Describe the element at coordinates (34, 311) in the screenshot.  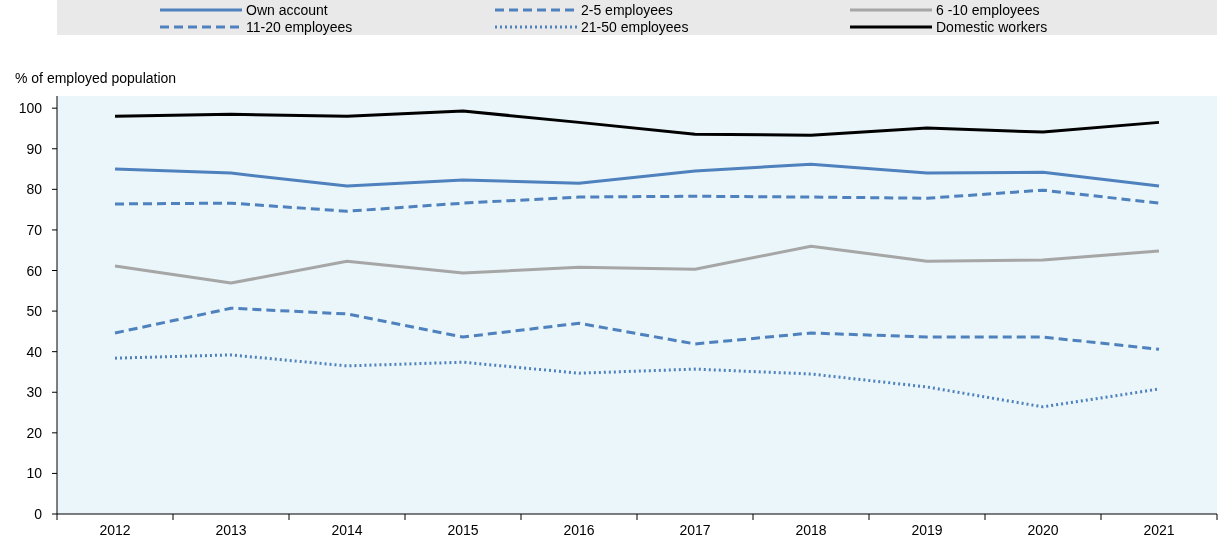
I see `y-tick-label: 50` at that location.